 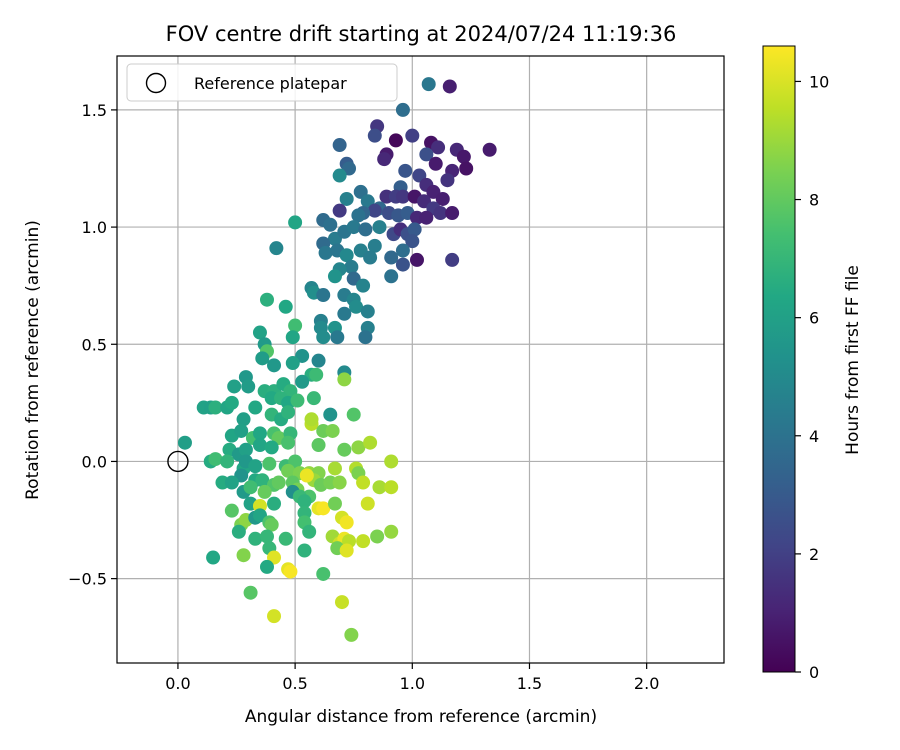 I want to click on y-tick-label: 1.0, so click(x=94, y=227).